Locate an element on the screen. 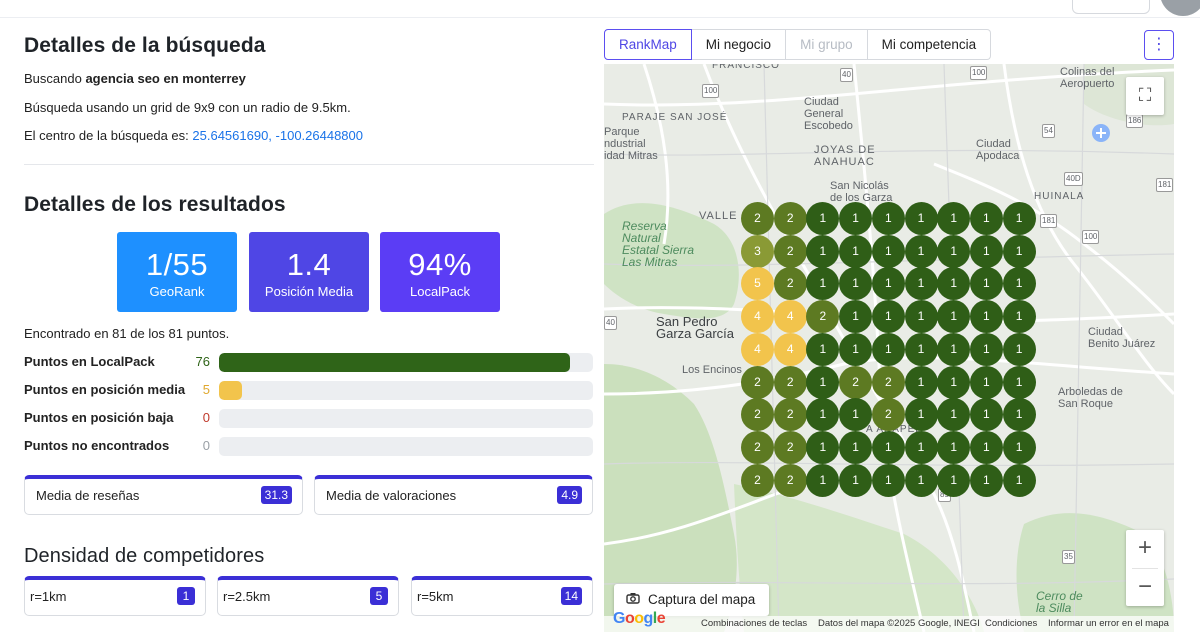  avatar is located at coordinates (1180, 8).